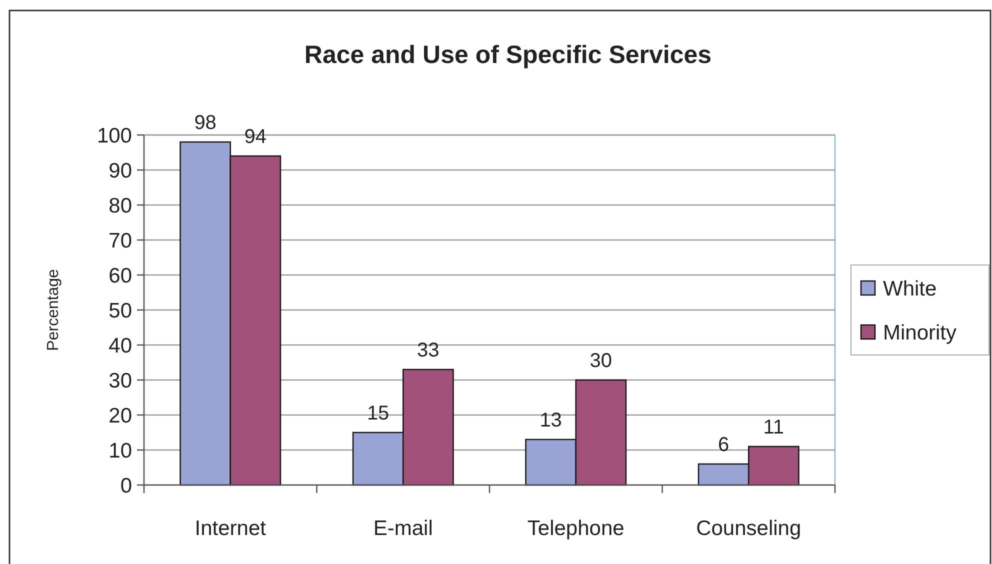 The image size is (992, 564). I want to click on y-tick-label: 40, so click(120, 346).